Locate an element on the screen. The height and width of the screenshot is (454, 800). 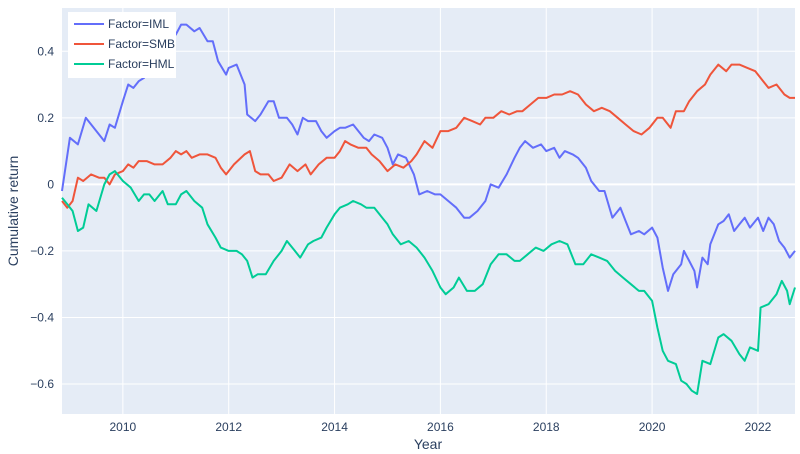
x-axis-ticks: 2010 2012 2014 2016 2018 2020 2022 is located at coordinates (441, 427).